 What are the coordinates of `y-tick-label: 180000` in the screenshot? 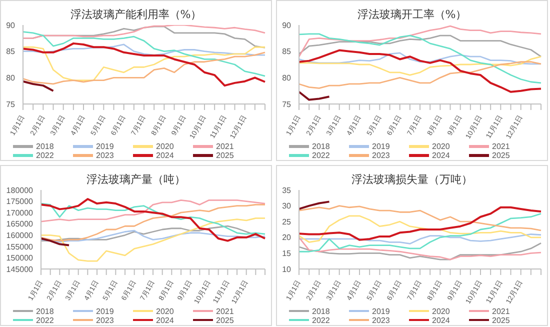 It's located at (20, 189).